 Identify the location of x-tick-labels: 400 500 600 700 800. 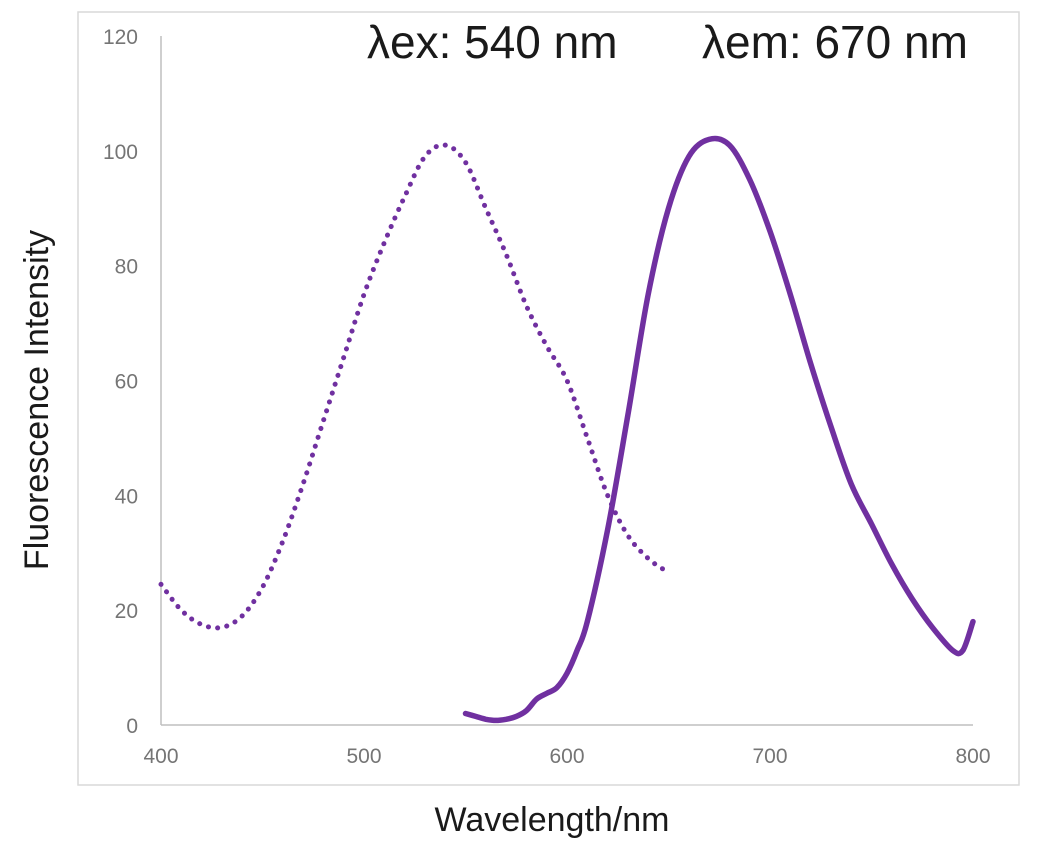
(566, 756).